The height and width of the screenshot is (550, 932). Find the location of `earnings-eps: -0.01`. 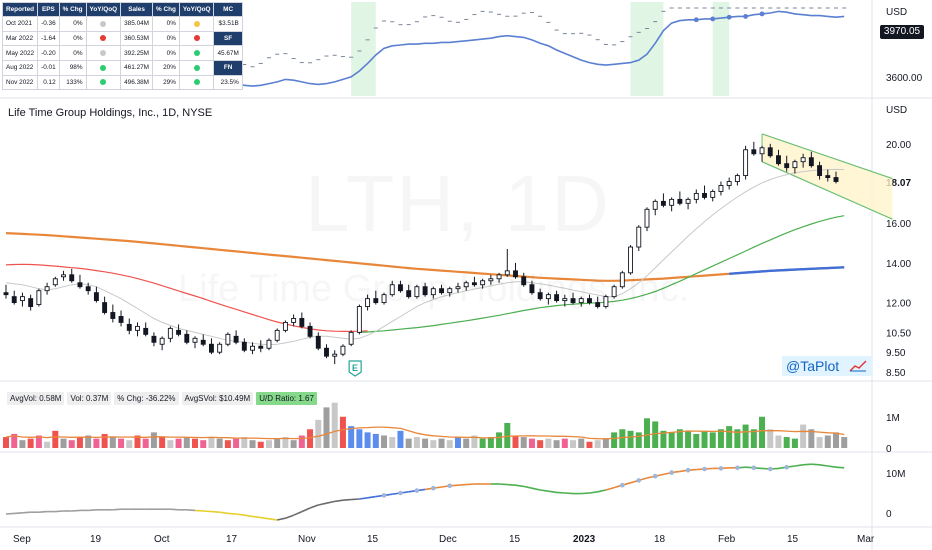

earnings-eps: -0.01 is located at coordinates (48, 68).